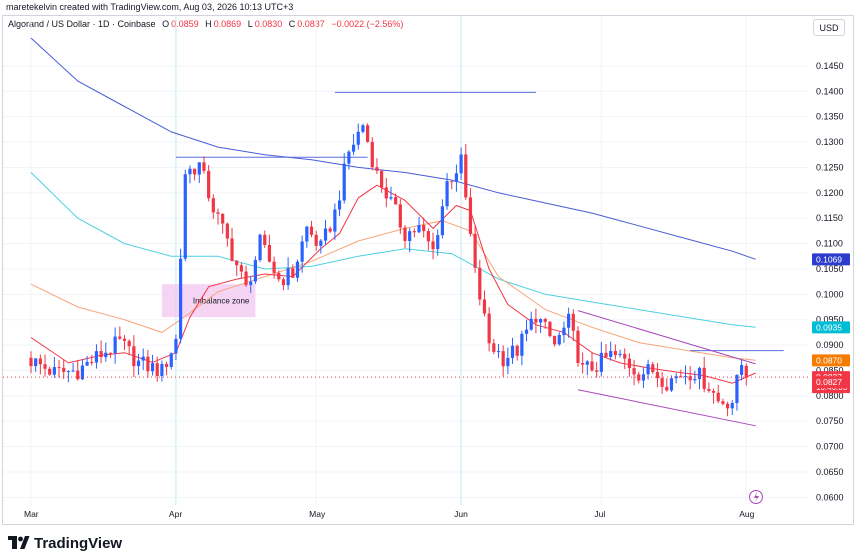 This screenshot has width=860, height=560. I want to click on x-tick-label: Jul, so click(599, 514).